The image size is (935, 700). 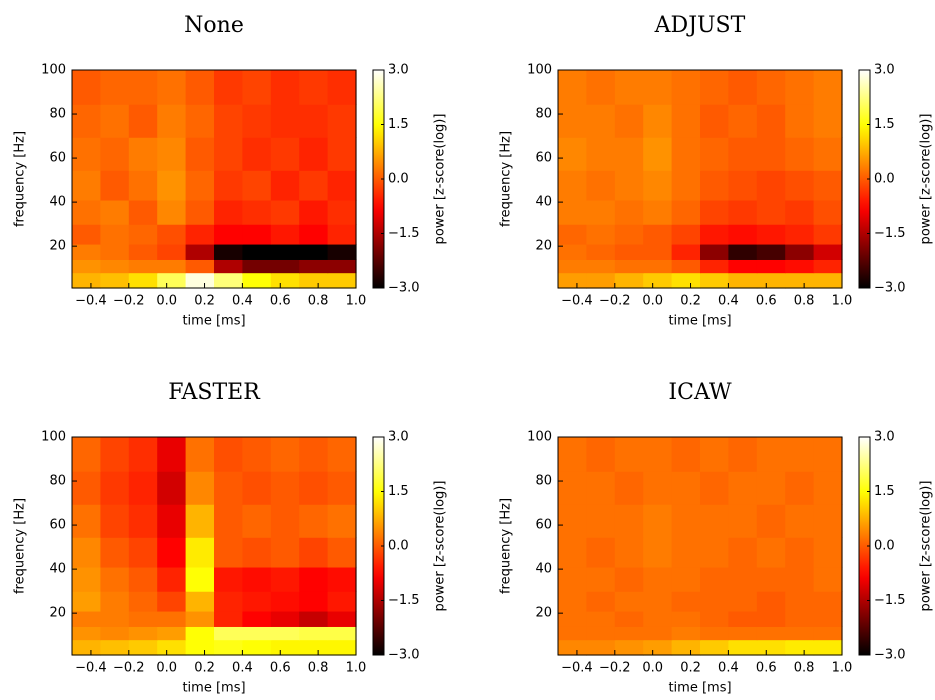 I want to click on x-tick-label: 0.4, so click(x=728, y=301).